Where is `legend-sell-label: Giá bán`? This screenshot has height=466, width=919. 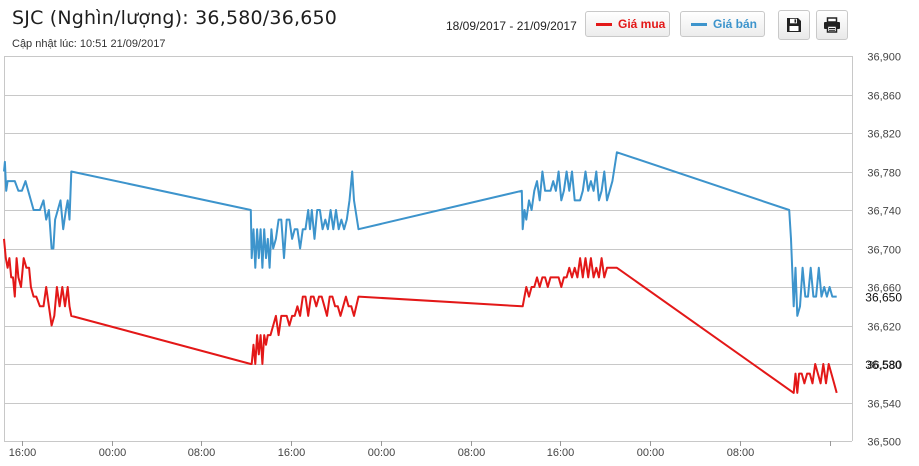 legend-sell-label: Giá bán is located at coordinates (735, 24).